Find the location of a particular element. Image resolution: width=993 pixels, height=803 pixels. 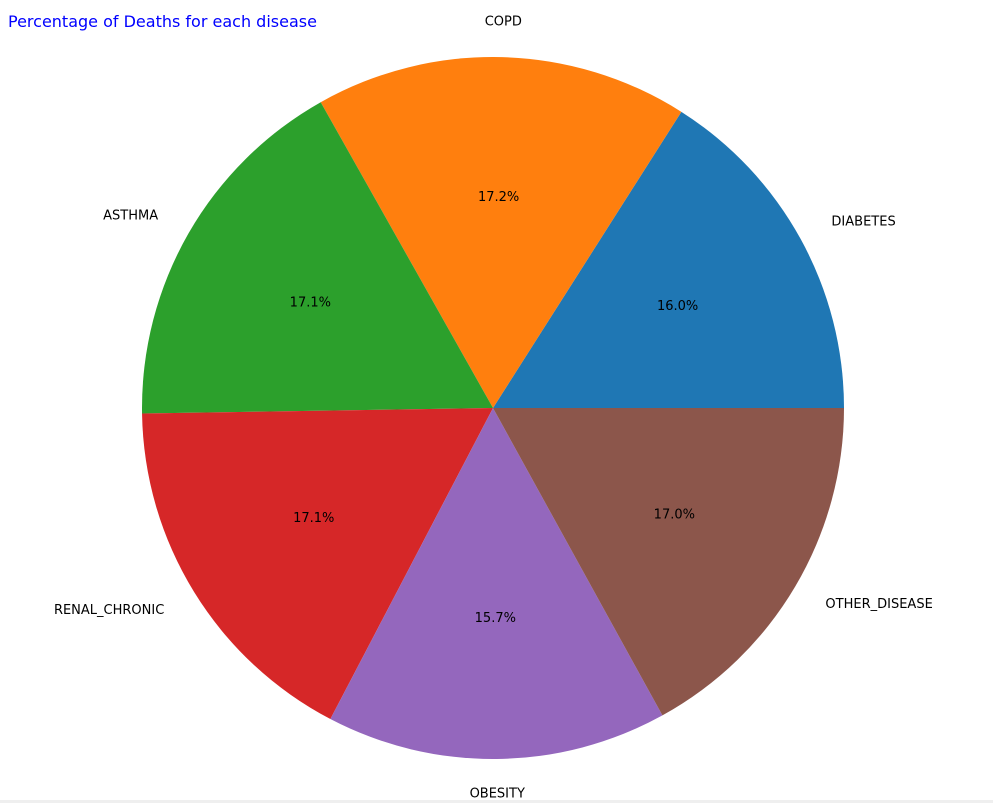

slice-percent-obesity: 15.7% is located at coordinates (495, 618).